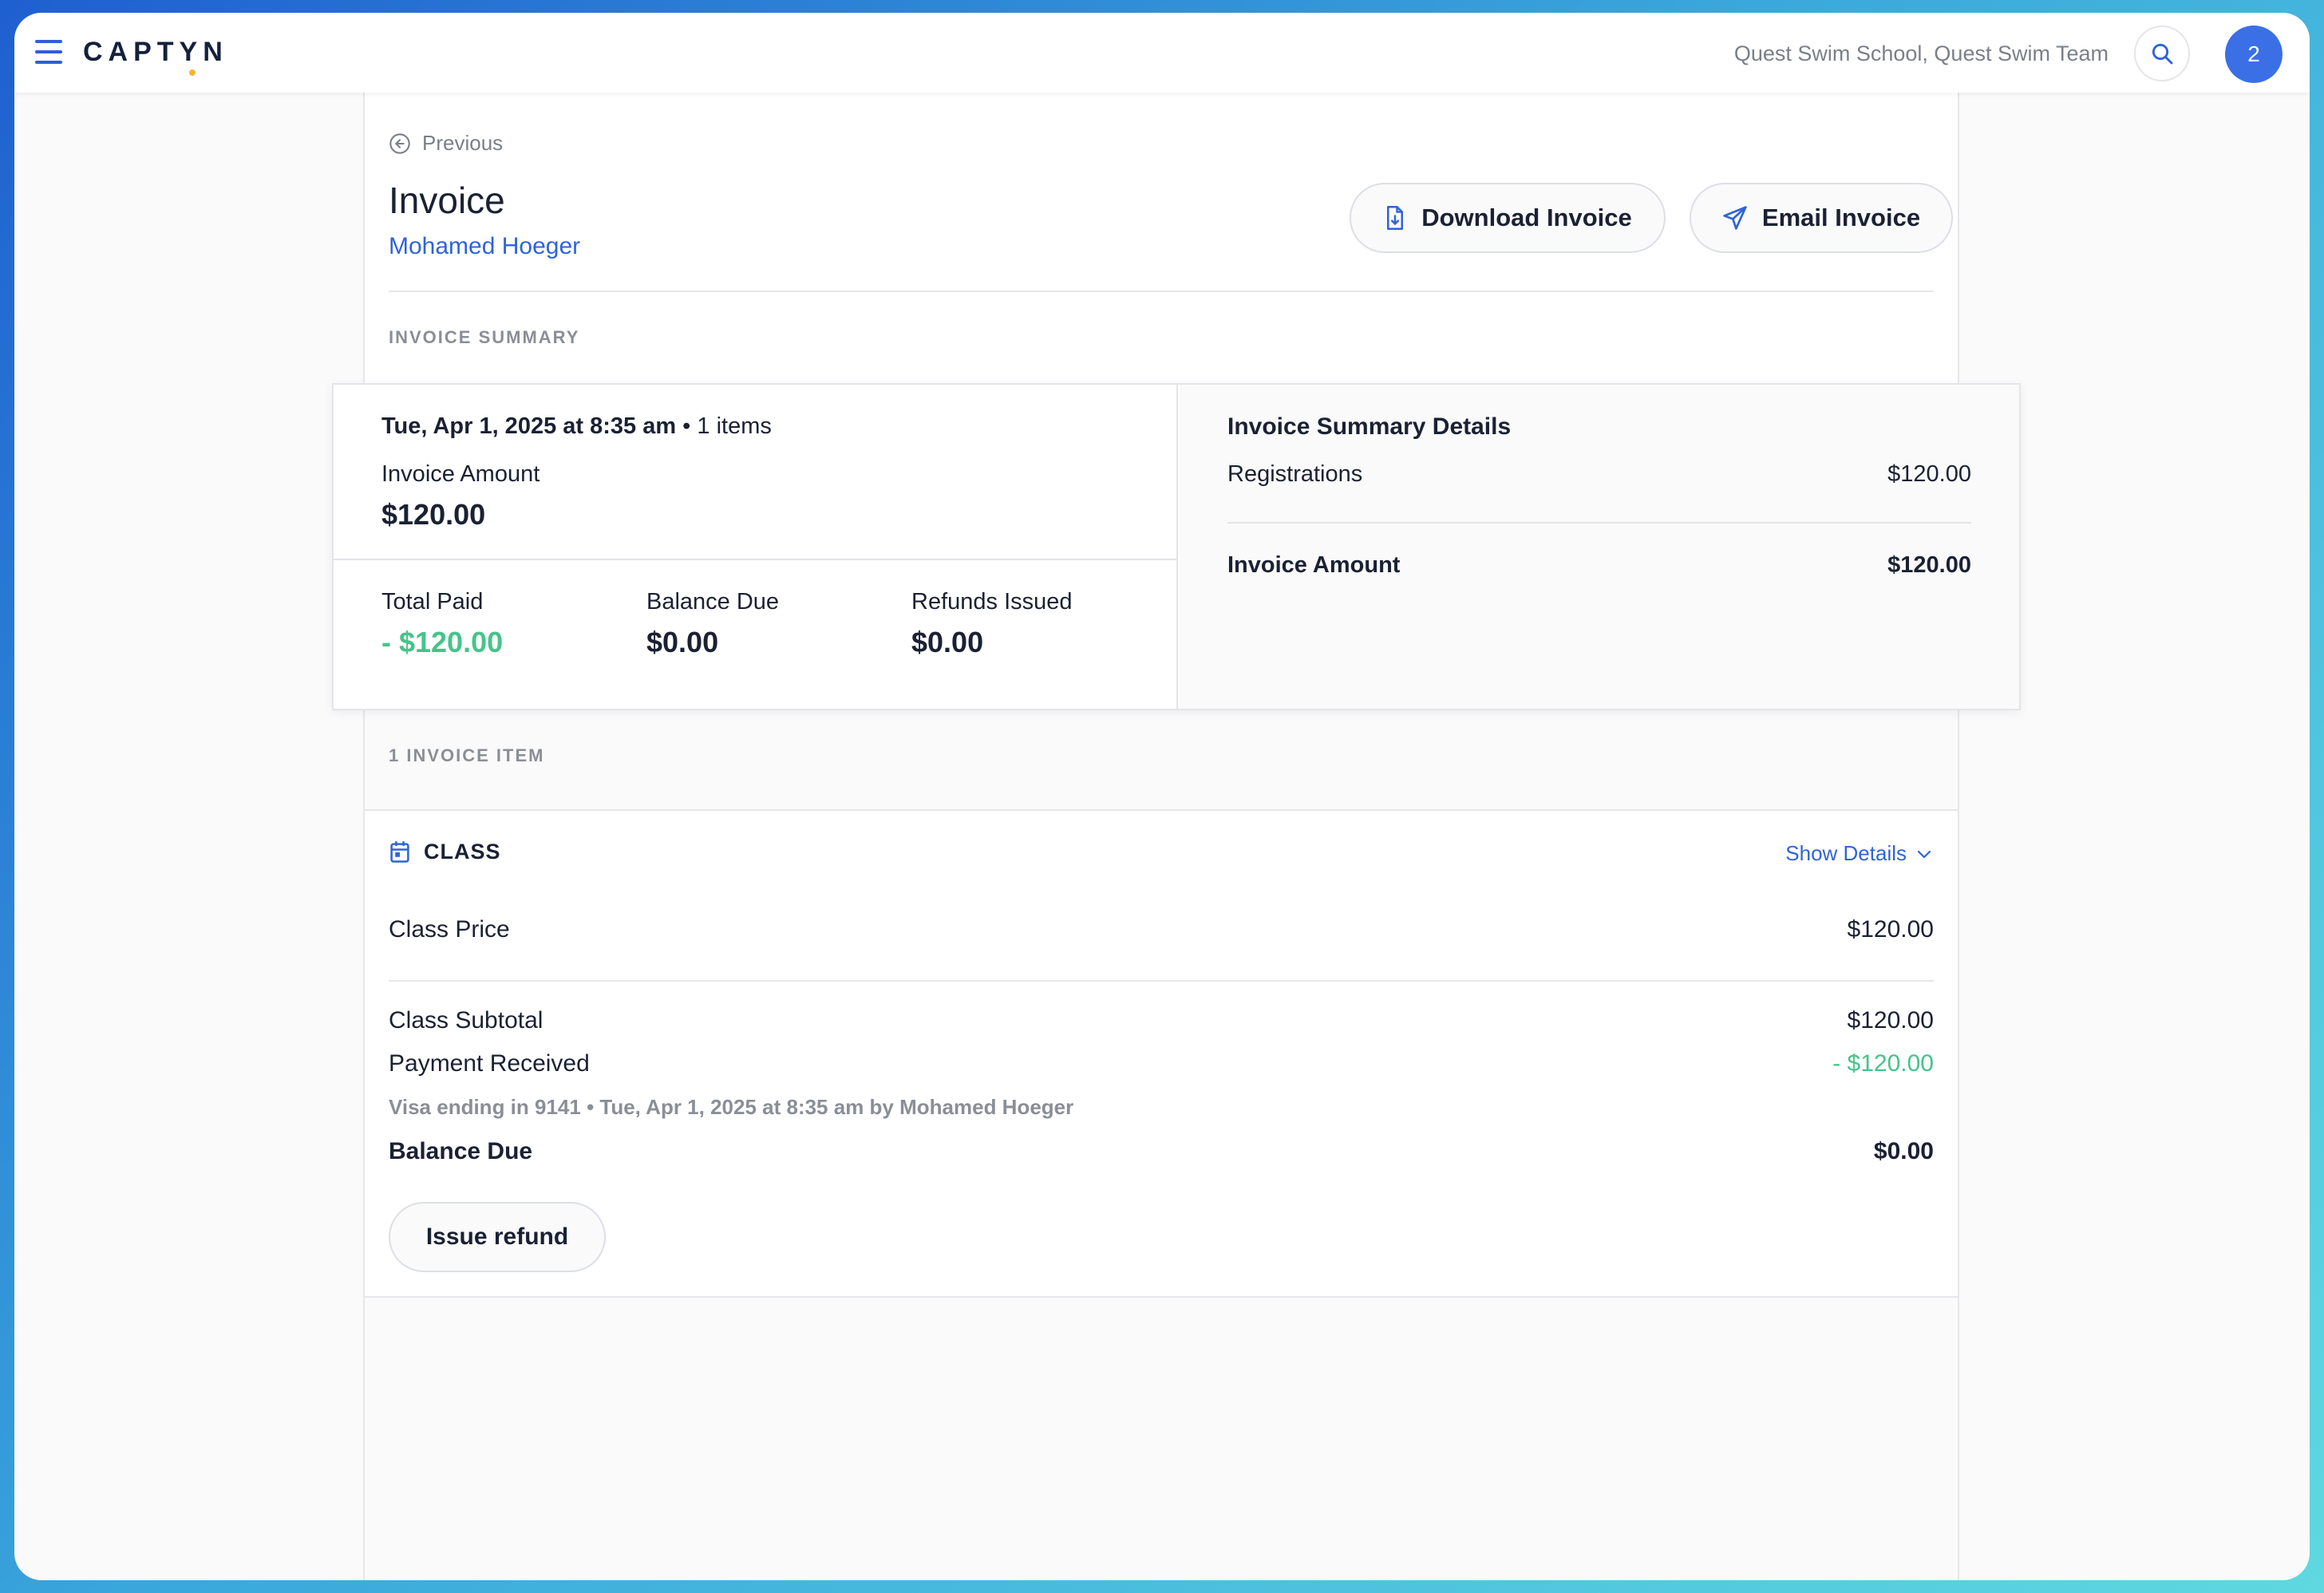  Describe the element at coordinates (467, 755) in the screenshot. I see `invoice-item-count-label: 1 INVOICE ITEM` at that location.